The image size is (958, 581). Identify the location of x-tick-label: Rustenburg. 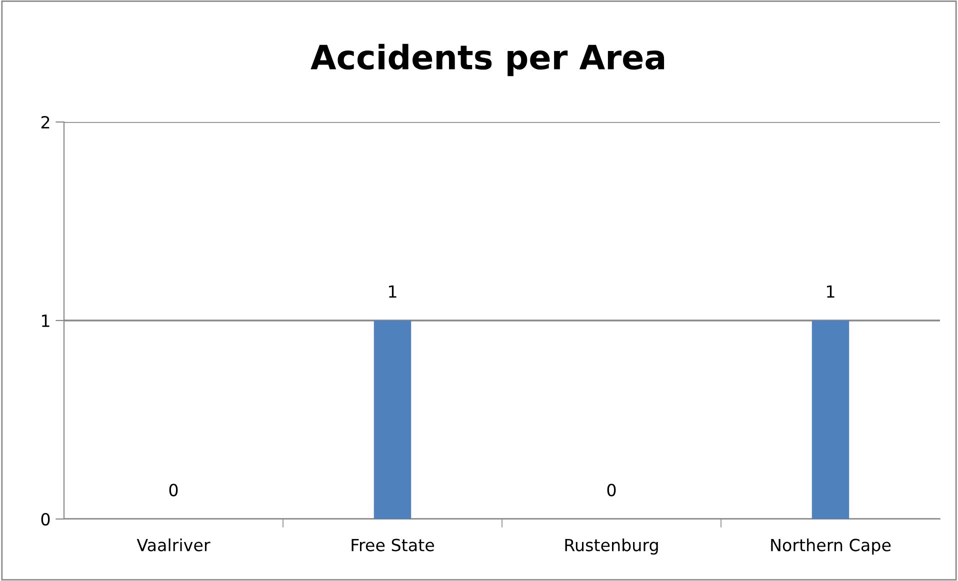
(611, 546).